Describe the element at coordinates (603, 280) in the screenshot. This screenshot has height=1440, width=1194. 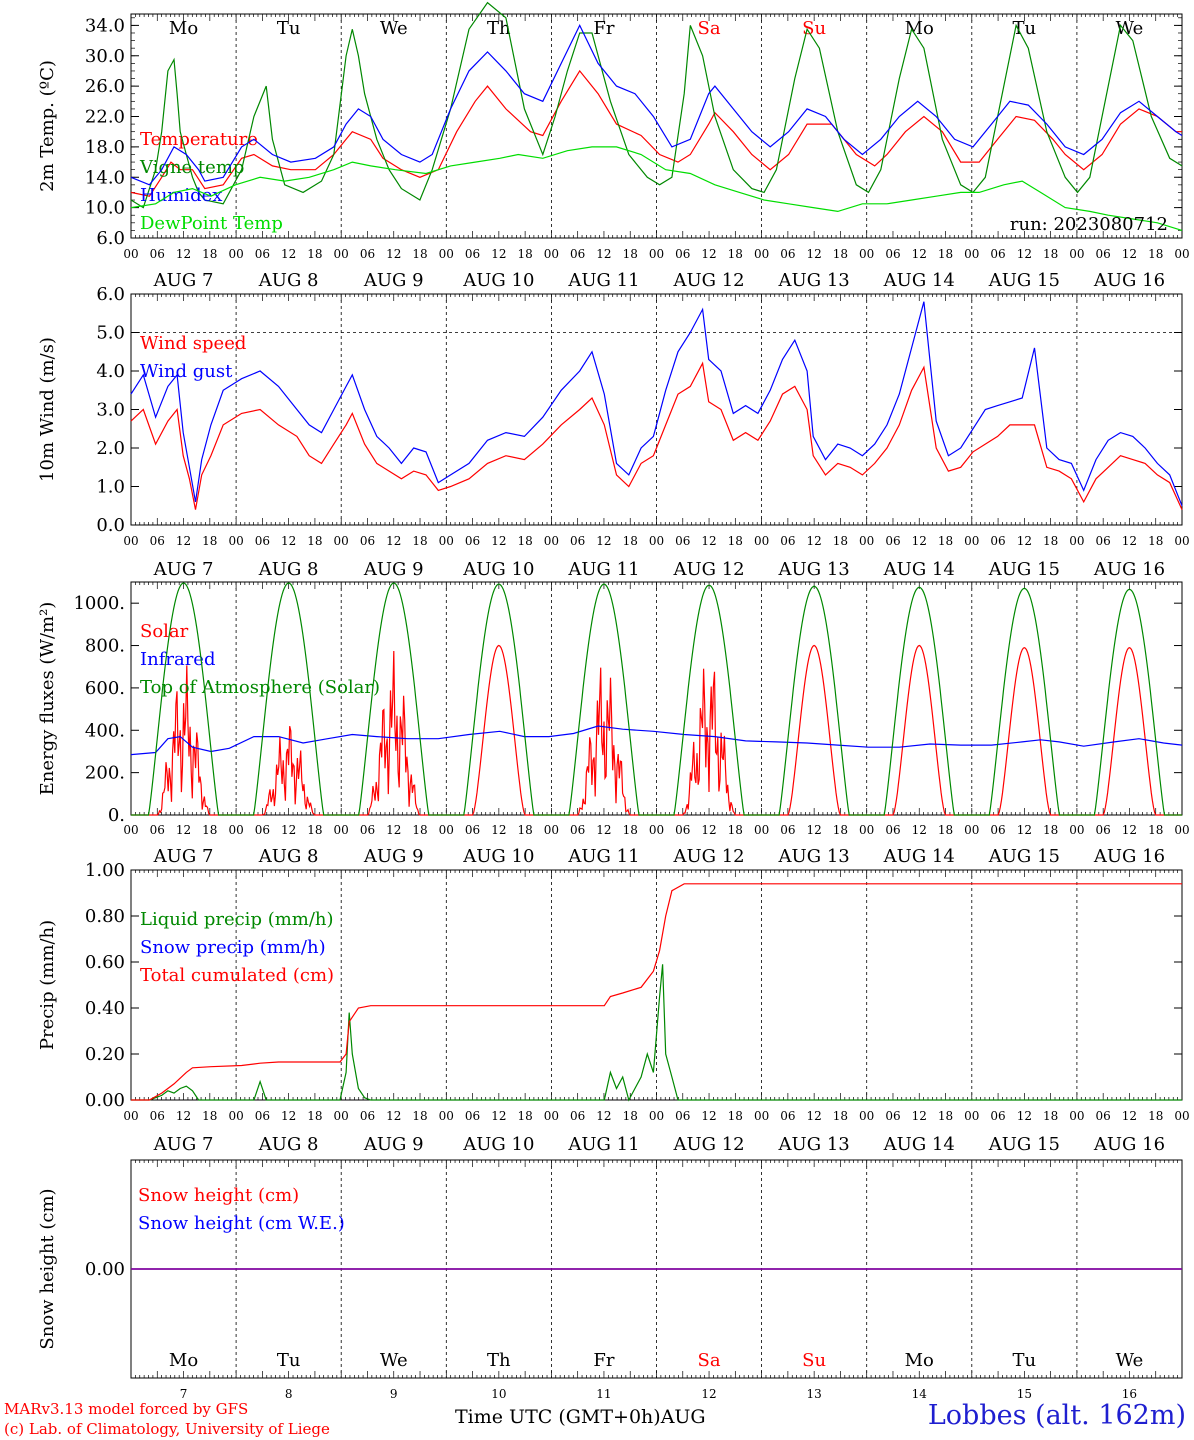
I see `date-label: AUG 11` at that location.